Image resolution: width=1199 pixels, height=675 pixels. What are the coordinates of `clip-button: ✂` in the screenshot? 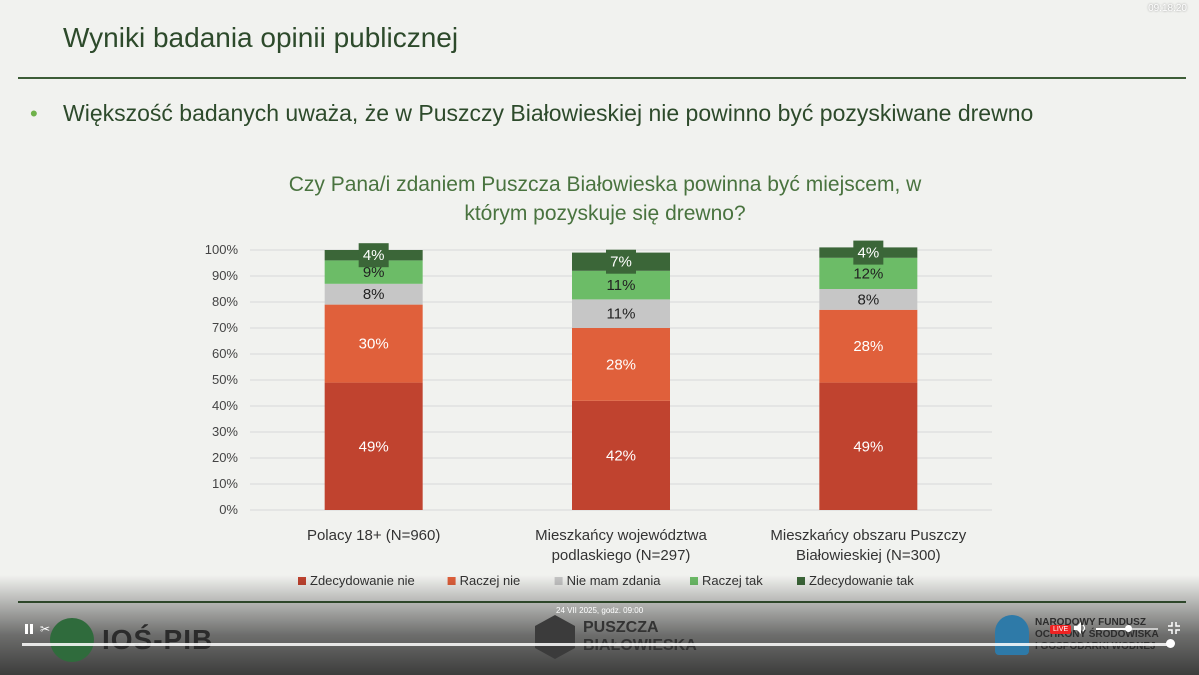 It's located at (45, 629).